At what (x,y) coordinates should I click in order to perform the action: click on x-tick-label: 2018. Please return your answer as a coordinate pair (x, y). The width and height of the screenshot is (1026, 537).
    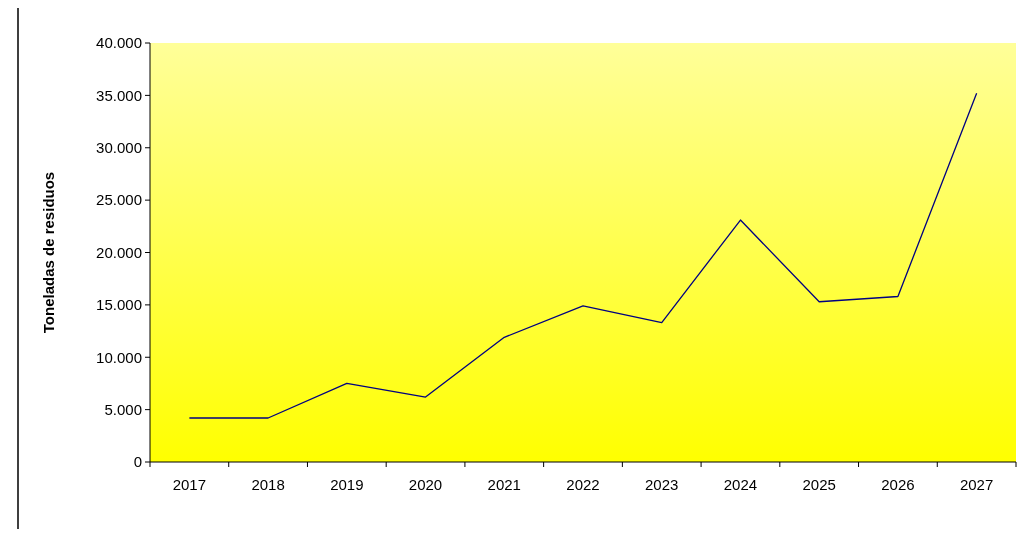
    Looking at the image, I should click on (268, 484).